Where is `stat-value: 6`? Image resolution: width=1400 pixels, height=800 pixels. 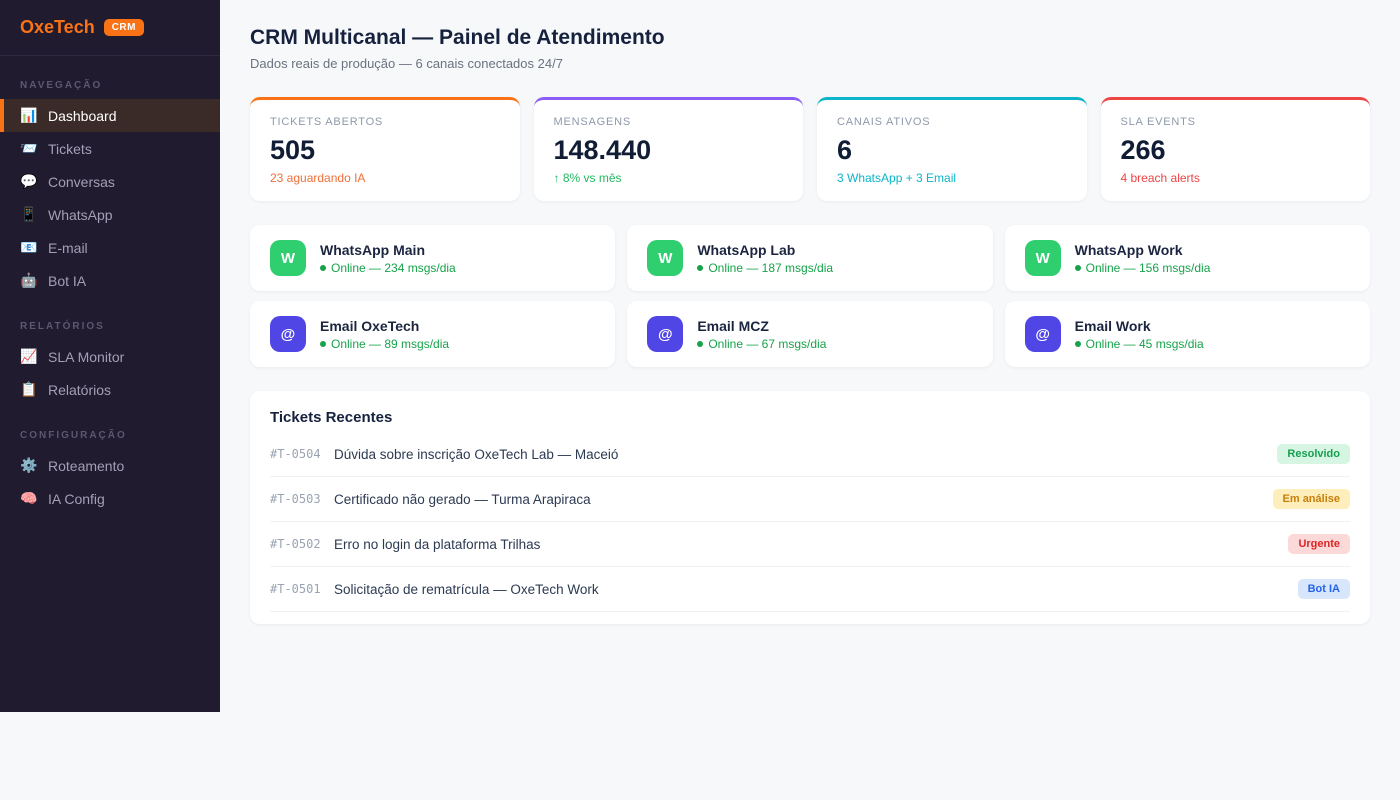 stat-value: 6 is located at coordinates (845, 150).